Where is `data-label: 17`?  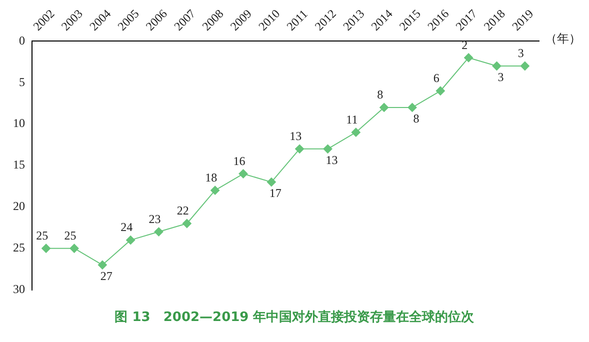 data-label: 17 is located at coordinates (275, 193).